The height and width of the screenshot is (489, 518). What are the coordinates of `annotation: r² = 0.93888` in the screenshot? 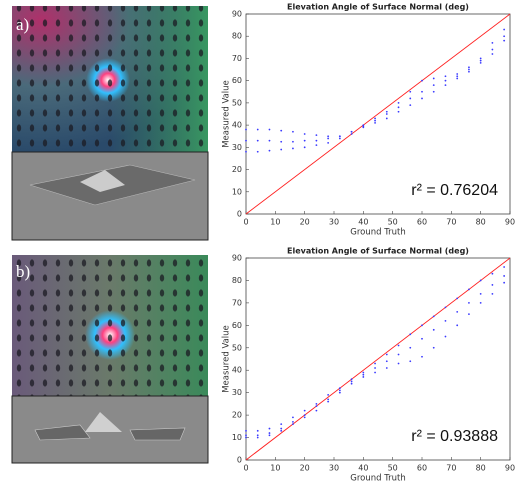 It's located at (454, 436).